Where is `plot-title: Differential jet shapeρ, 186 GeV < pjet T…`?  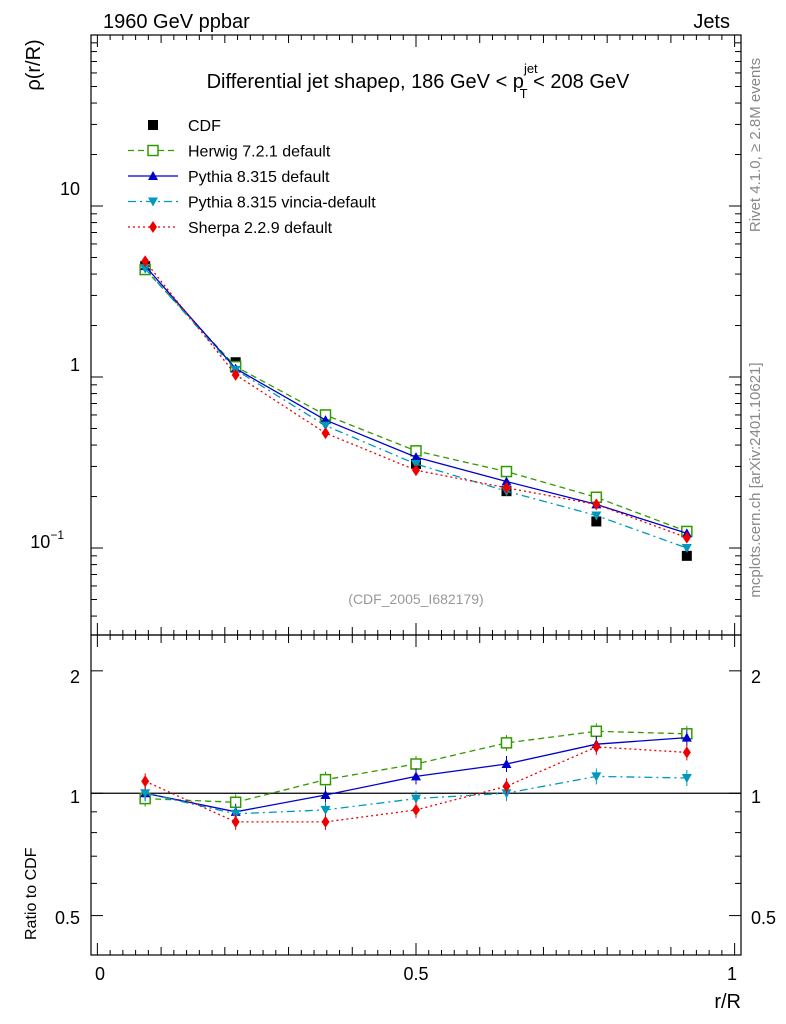 plot-title: Differential jet shapeρ, 186 GeV < pjet T… is located at coordinates (418, 81).